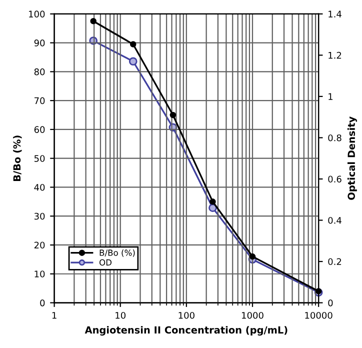 Image resolution: width=362 pixels, height=348 pixels. Describe the element at coordinates (186, 331) in the screenshot. I see `x-axis-title: Angiotensin II Concentration (pg/mL)` at that location.